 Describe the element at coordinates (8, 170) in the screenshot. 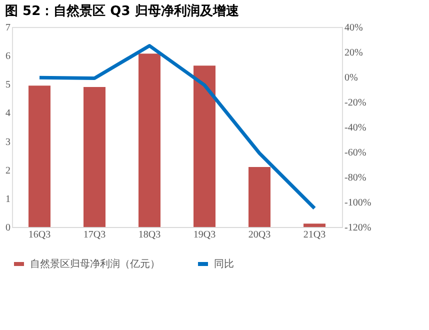

I see `y-tick-label: 2` at that location.